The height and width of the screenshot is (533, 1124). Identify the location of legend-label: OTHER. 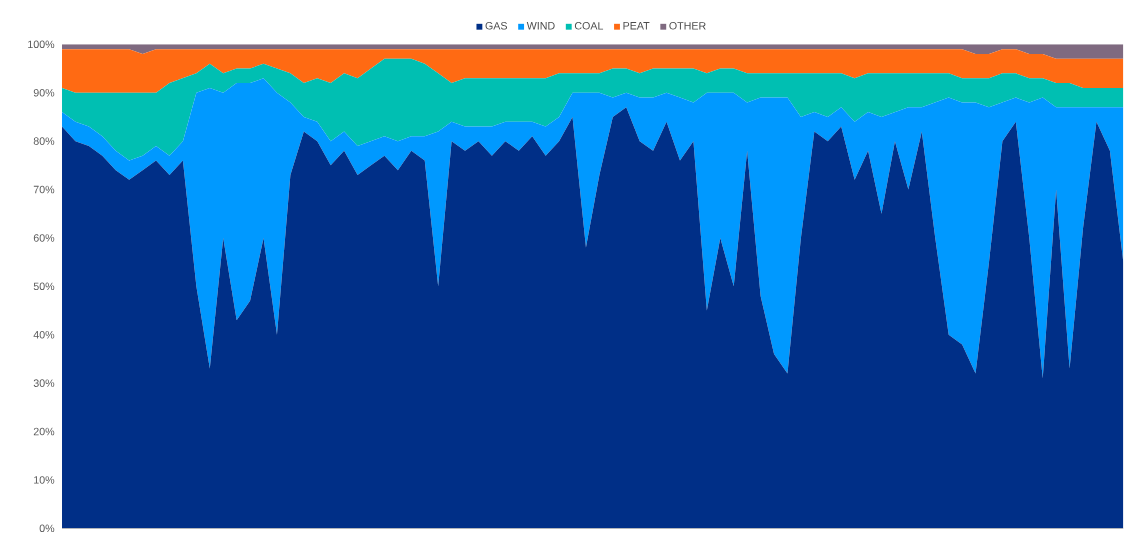
(687, 25).